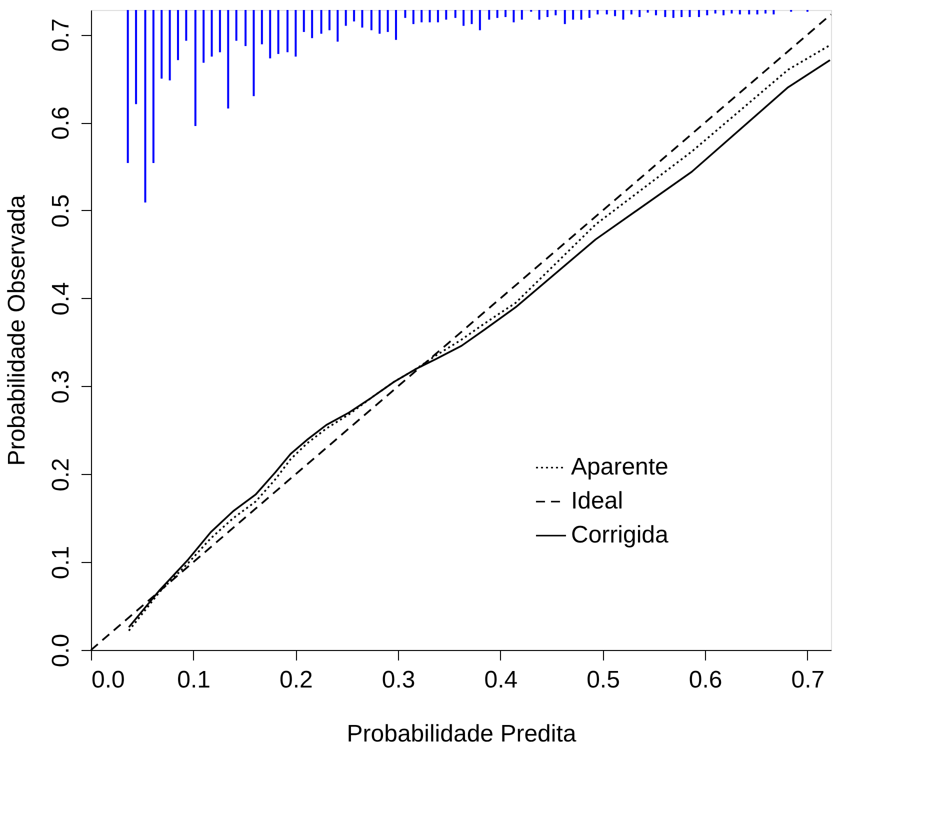  Describe the element at coordinates (61, 211) in the screenshot. I see `y-tick-label: 0.5` at that location.